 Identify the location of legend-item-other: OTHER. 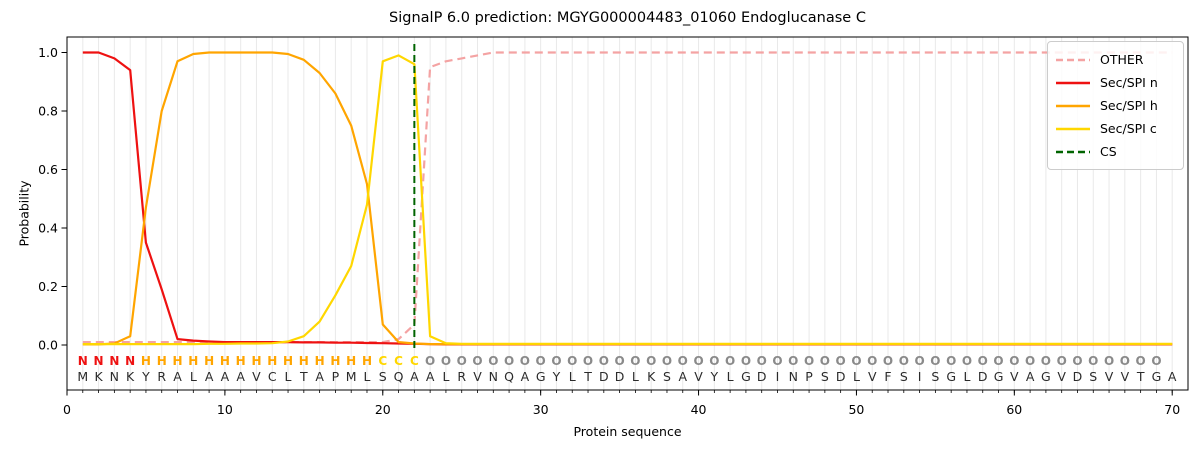
(1119, 59).